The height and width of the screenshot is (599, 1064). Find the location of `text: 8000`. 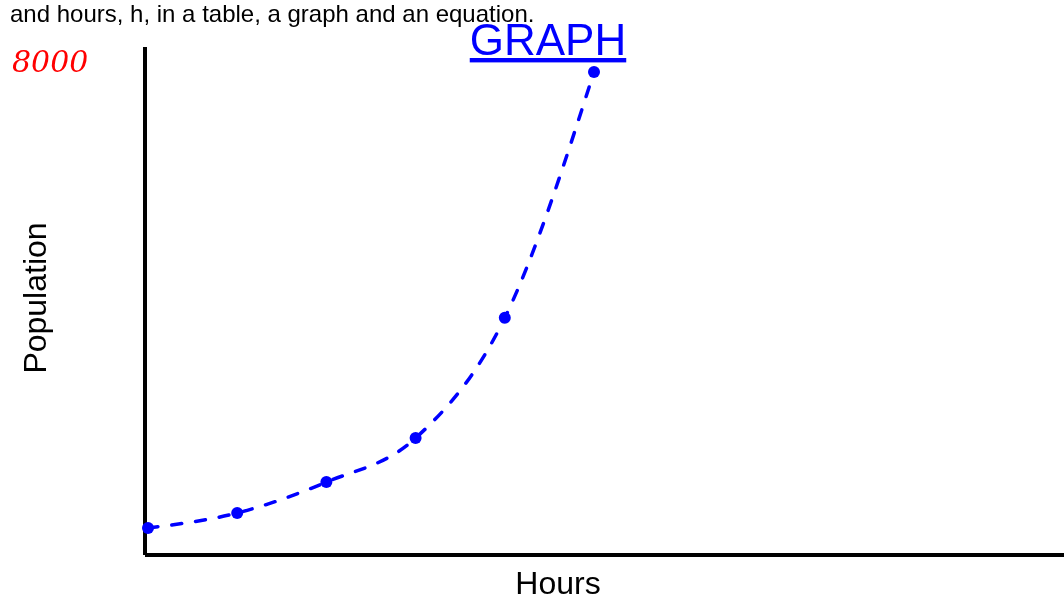

text: 8000 is located at coordinates (50, 61).